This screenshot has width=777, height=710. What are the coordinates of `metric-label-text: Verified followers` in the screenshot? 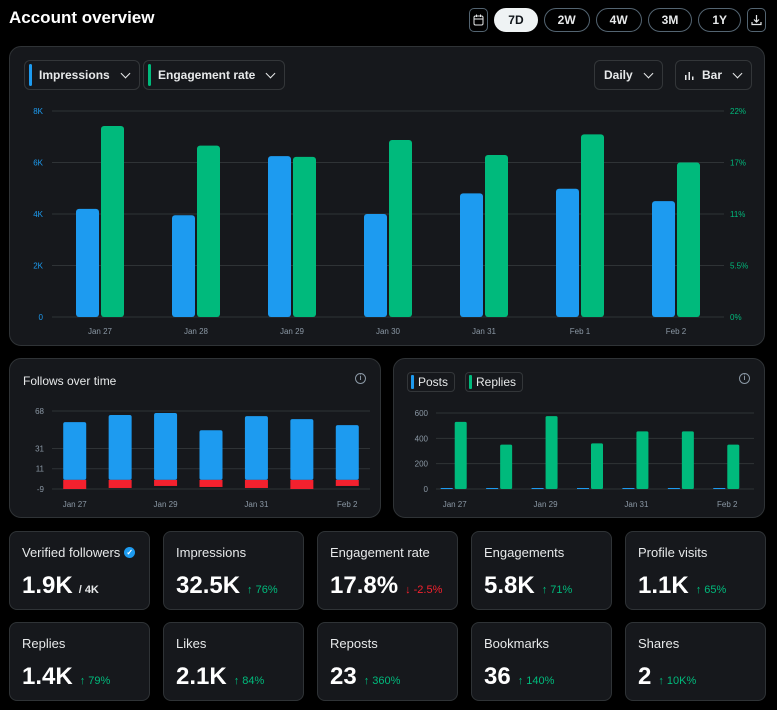 It's located at (71, 552).